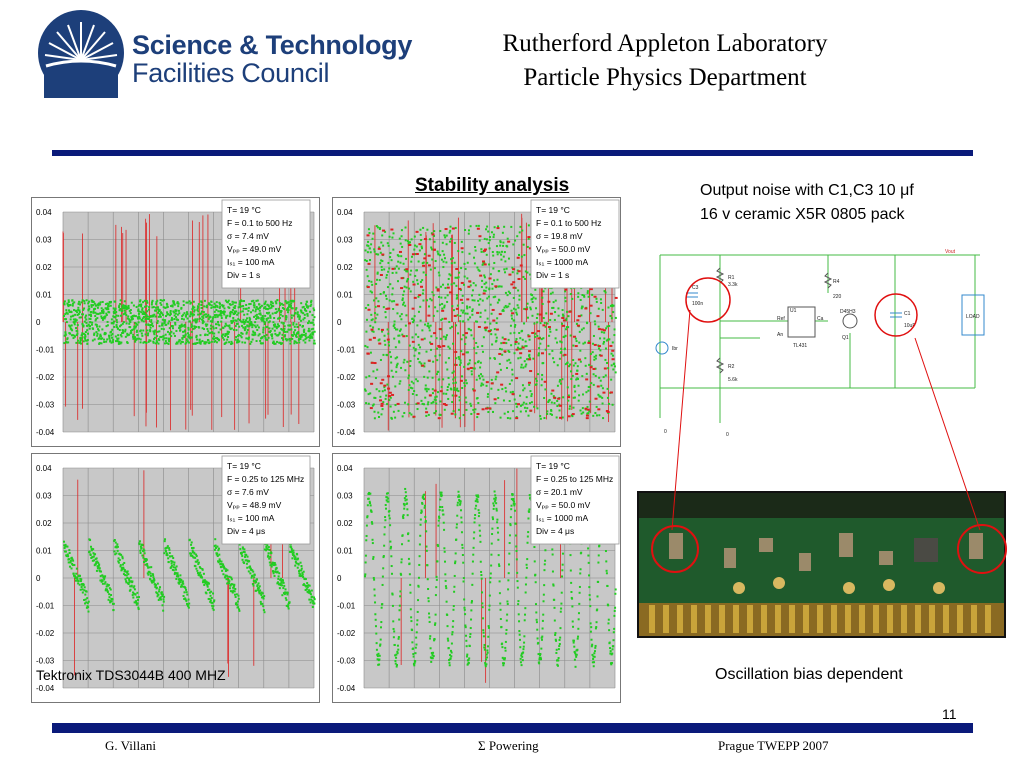 The height and width of the screenshot is (768, 1024). I want to click on schematic-label: Vout, so click(950, 252).